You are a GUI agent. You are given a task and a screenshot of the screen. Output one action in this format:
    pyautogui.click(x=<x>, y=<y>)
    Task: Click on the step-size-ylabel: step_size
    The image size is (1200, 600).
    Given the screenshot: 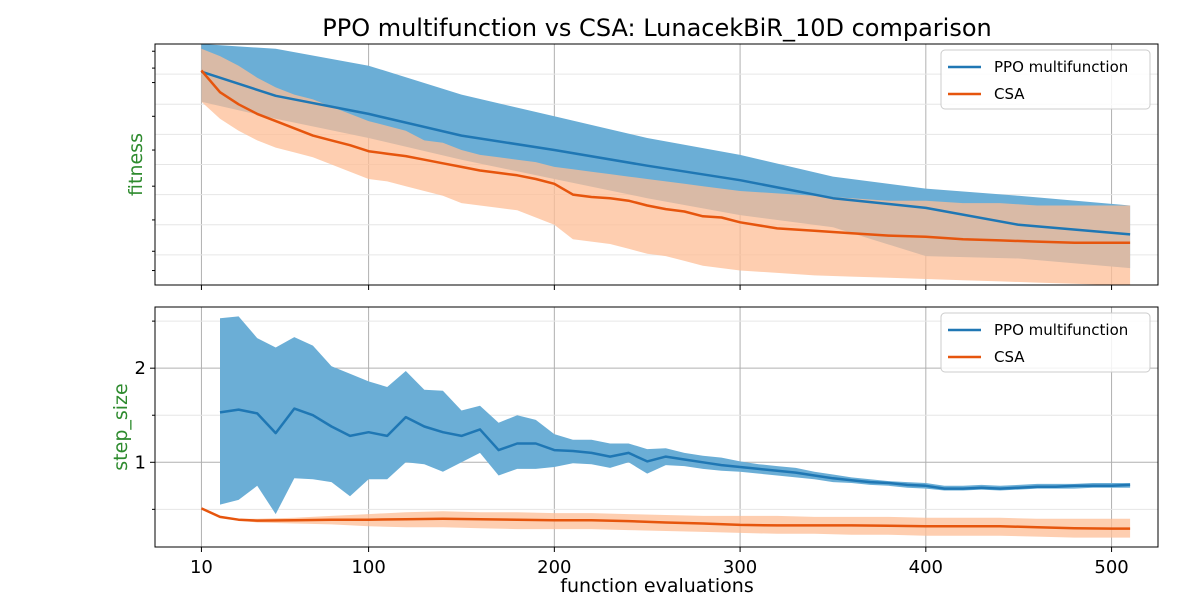 What is the action you would take?
    pyautogui.click(x=121, y=426)
    